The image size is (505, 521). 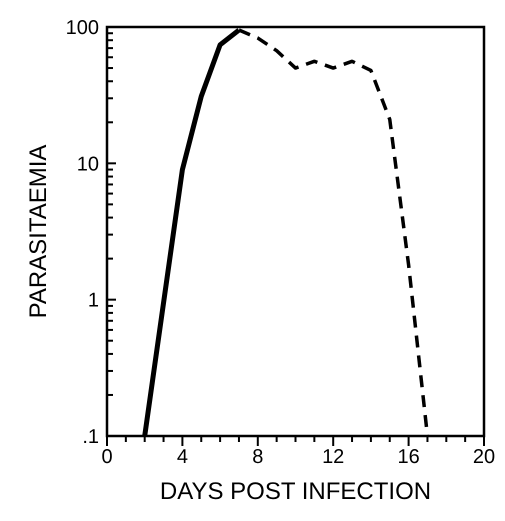 I want to click on x-tick-label: 0, so click(x=107, y=457).